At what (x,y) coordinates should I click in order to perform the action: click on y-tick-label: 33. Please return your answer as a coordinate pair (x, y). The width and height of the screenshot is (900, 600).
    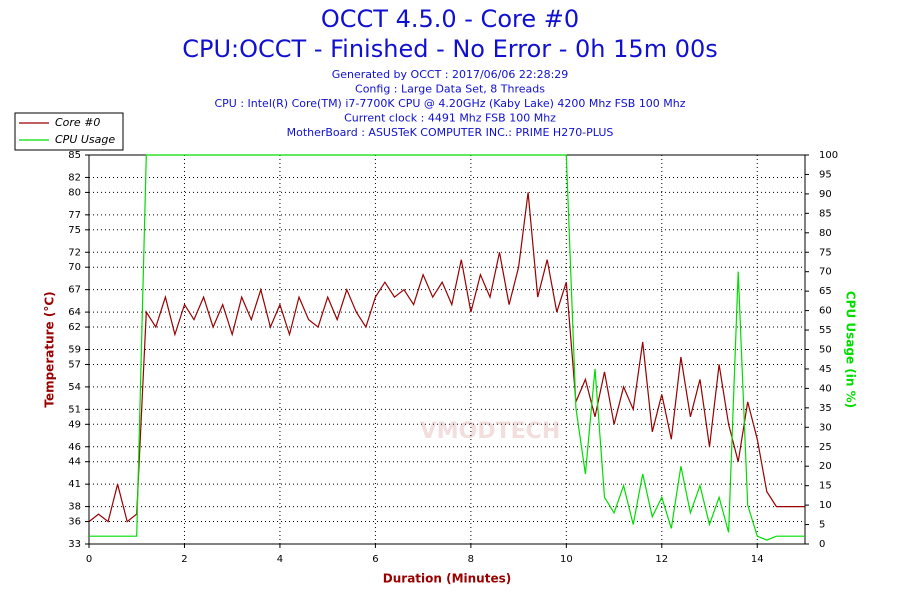
    Looking at the image, I should click on (74, 544).